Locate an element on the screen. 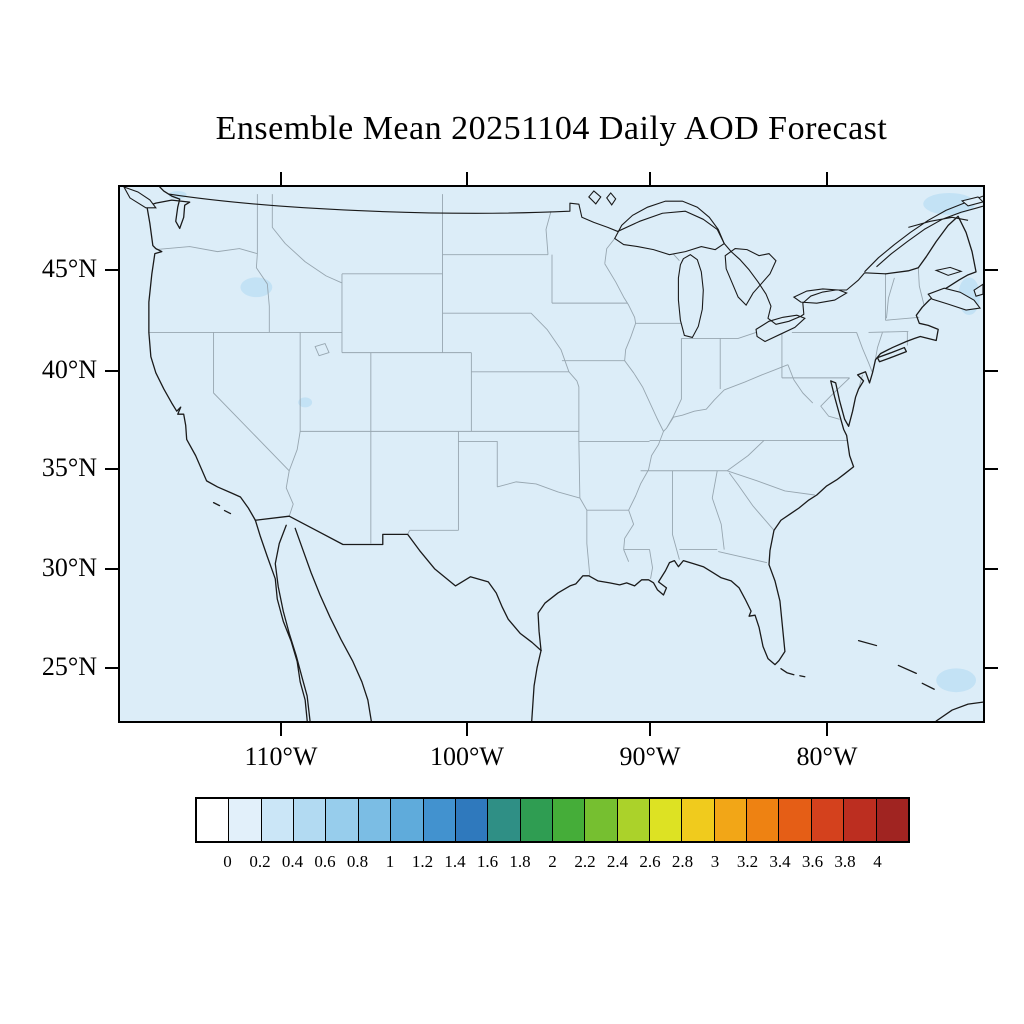 The image size is (1024, 1024). colorbar-tick-label: 3.6 is located at coordinates (812, 861).